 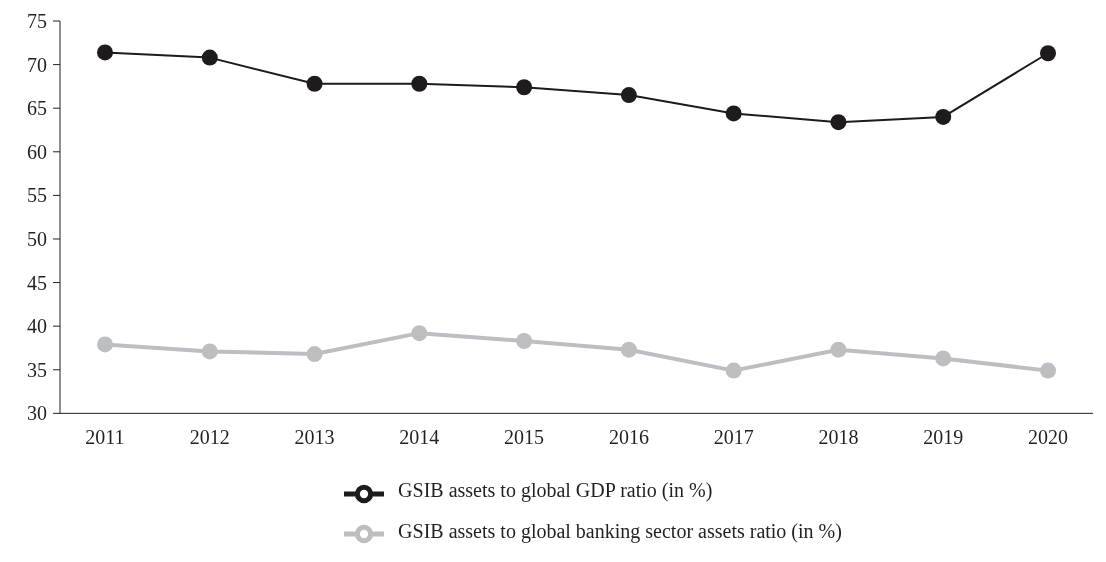 What do you see at coordinates (37, 108) in the screenshot?
I see `y-tick-label: 65` at bounding box center [37, 108].